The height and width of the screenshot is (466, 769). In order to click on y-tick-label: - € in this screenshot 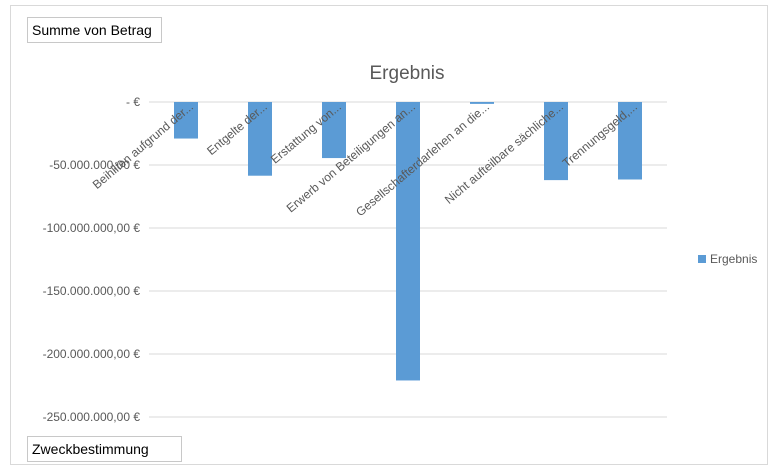, I will do `click(133, 102)`.